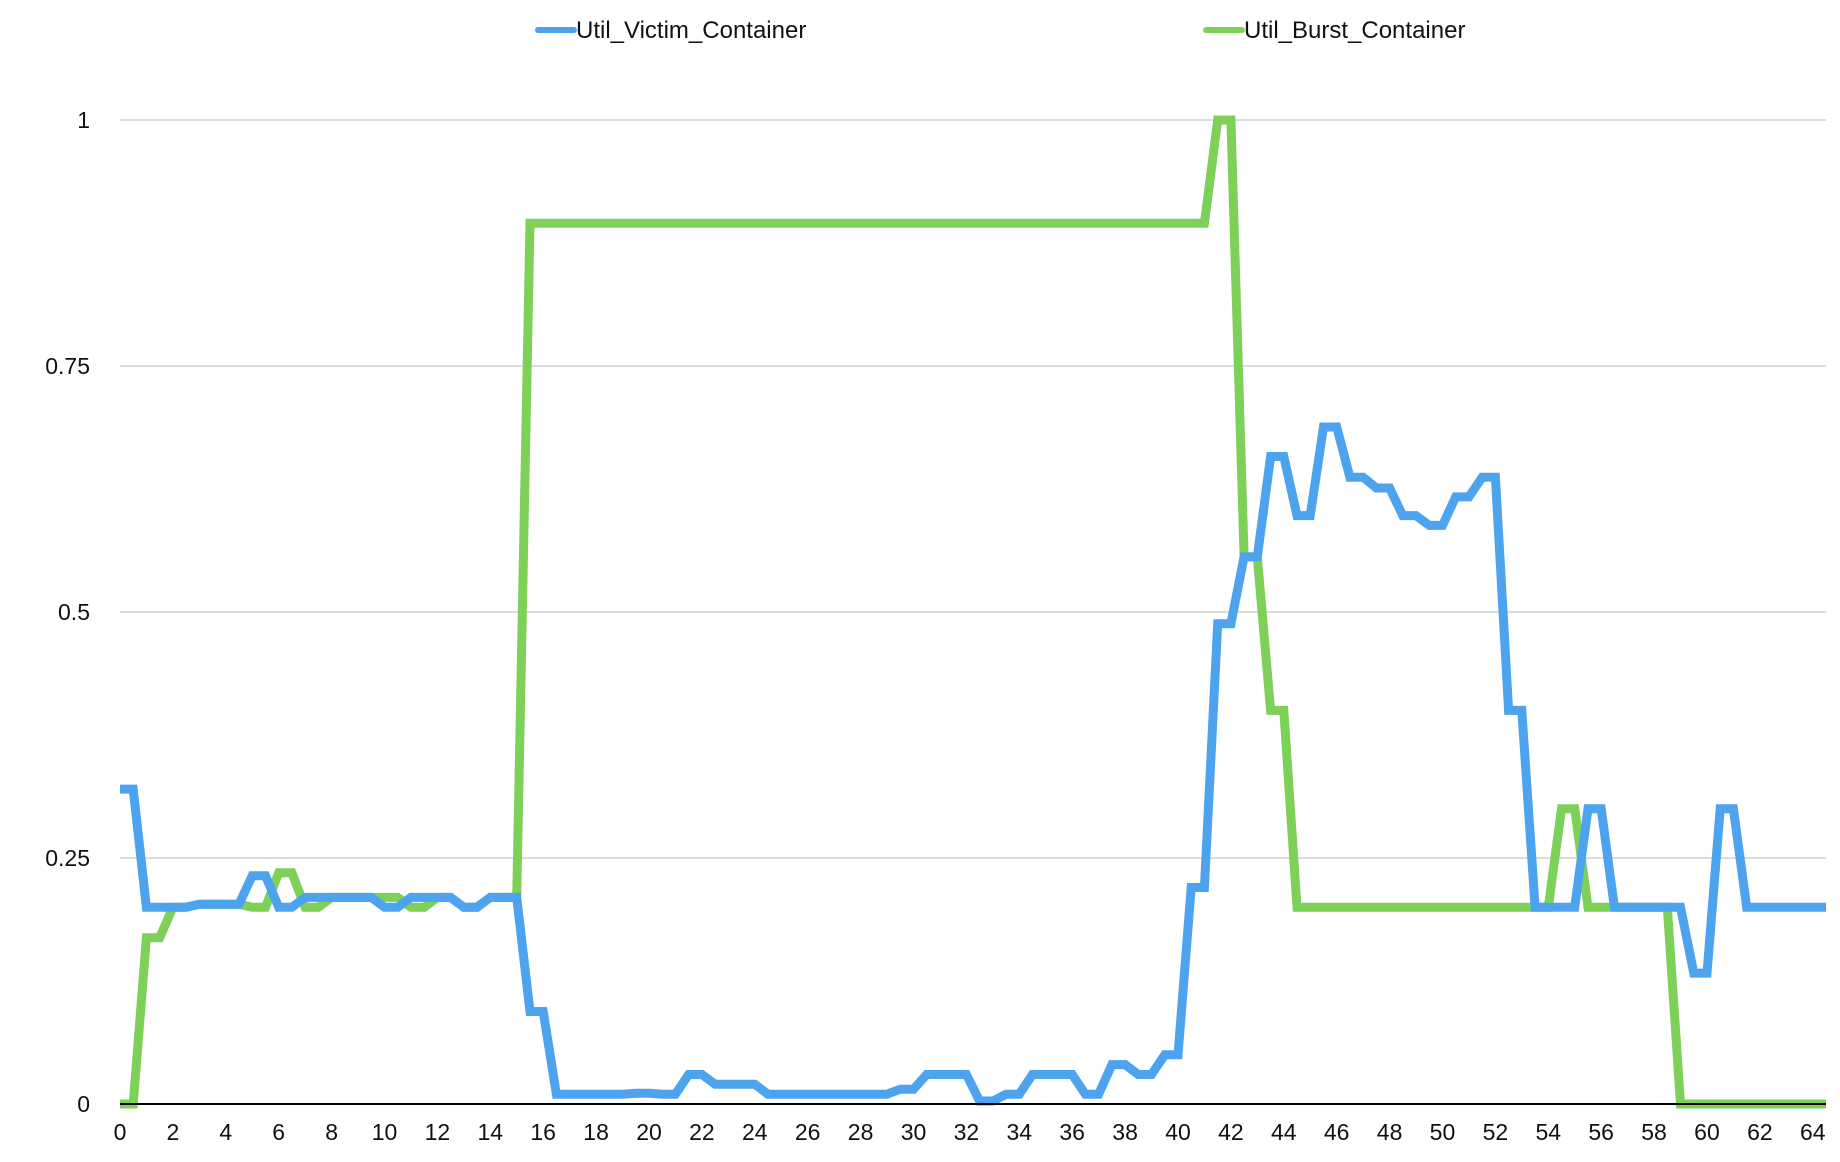 The height and width of the screenshot is (1162, 1840). Describe the element at coordinates (1443, 1132) in the screenshot. I see `x-tick-label: 50` at that location.